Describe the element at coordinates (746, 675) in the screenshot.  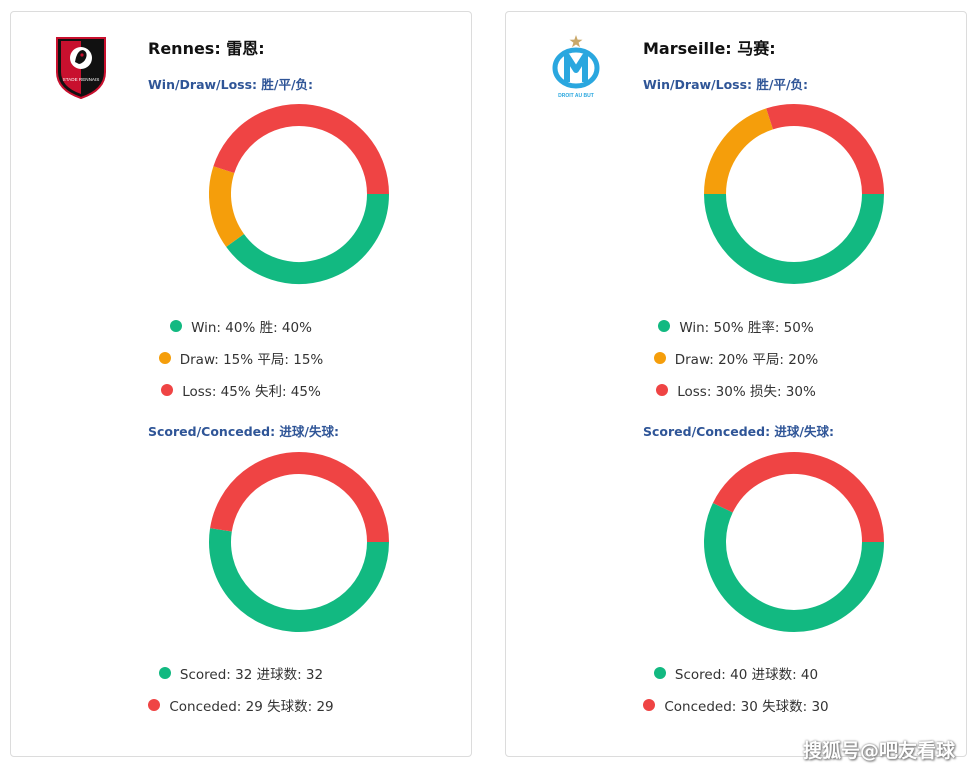
I see `legend-label: Scored: 40 进球数: 40` at that location.